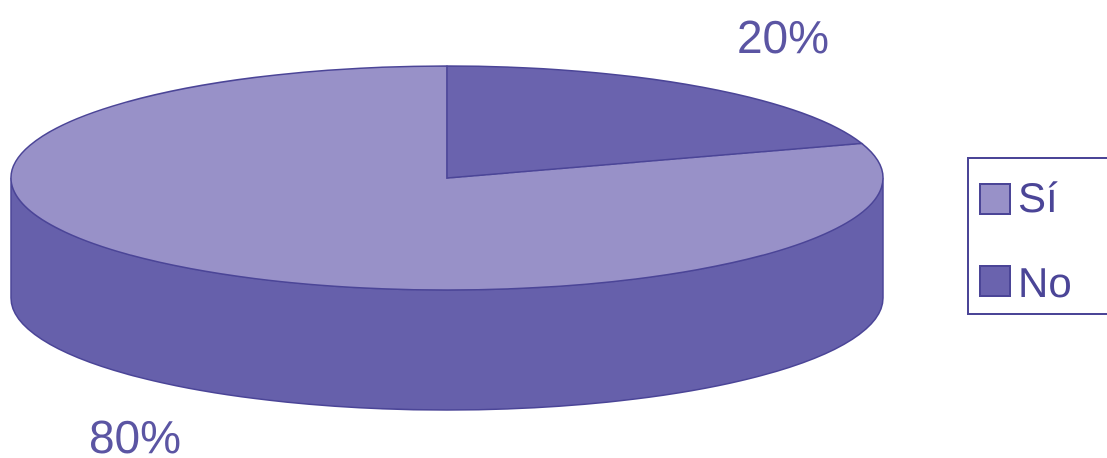 The width and height of the screenshot is (1107, 458). I want to click on pie-slice-no, so click(655, 122).